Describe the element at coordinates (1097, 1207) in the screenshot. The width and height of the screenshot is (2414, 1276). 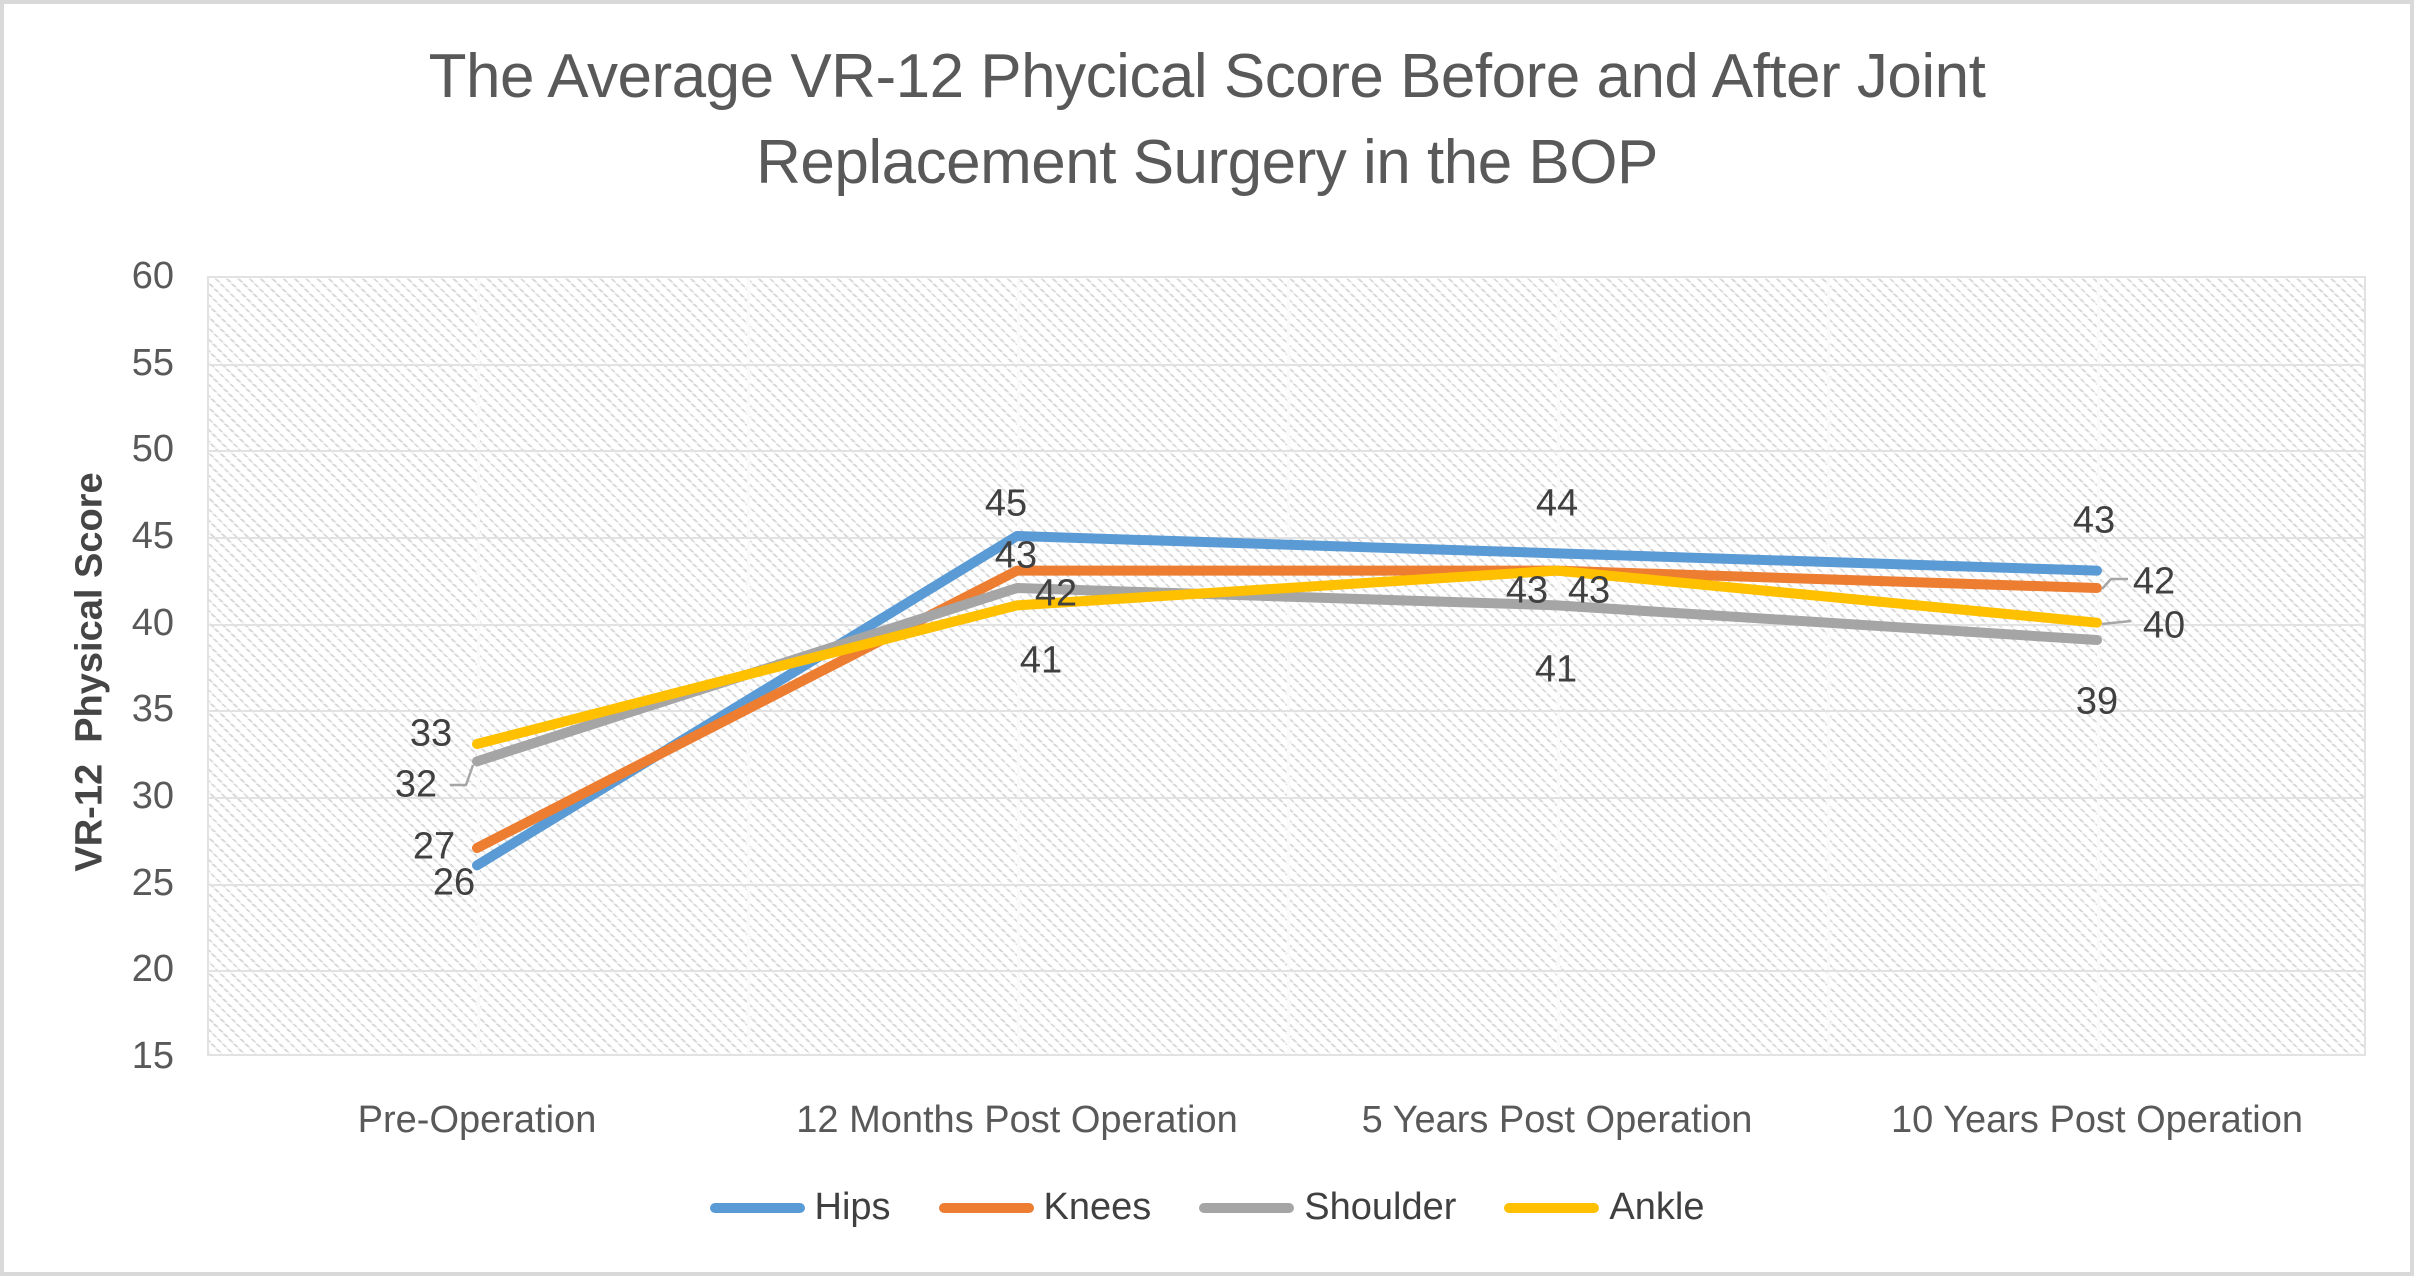
I see `legend-label-knees: Knees` at that location.